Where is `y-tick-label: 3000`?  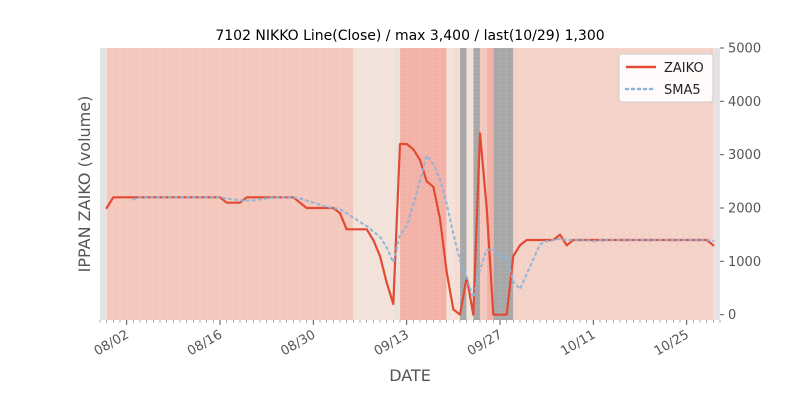
y-tick-label: 3000 is located at coordinates (744, 155).